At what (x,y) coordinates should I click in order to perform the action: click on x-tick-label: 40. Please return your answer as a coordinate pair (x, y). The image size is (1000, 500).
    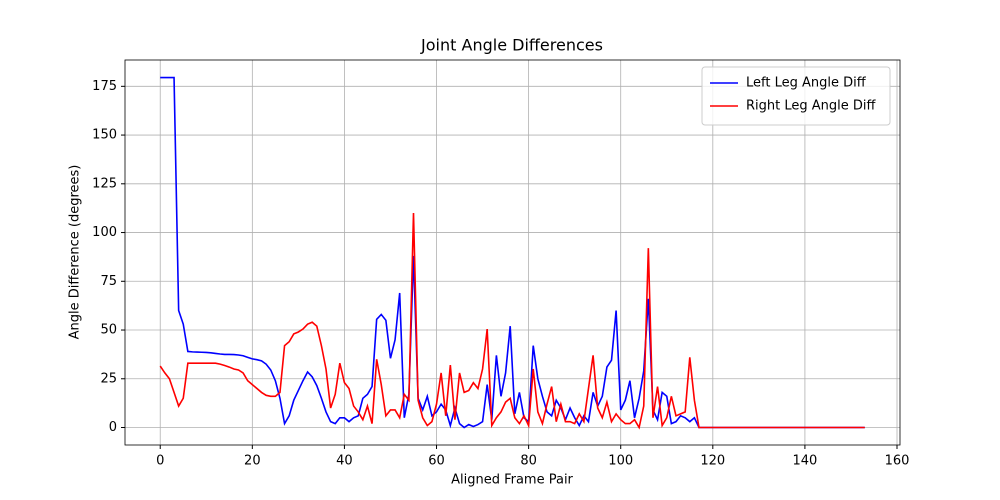
    Looking at the image, I should click on (344, 461).